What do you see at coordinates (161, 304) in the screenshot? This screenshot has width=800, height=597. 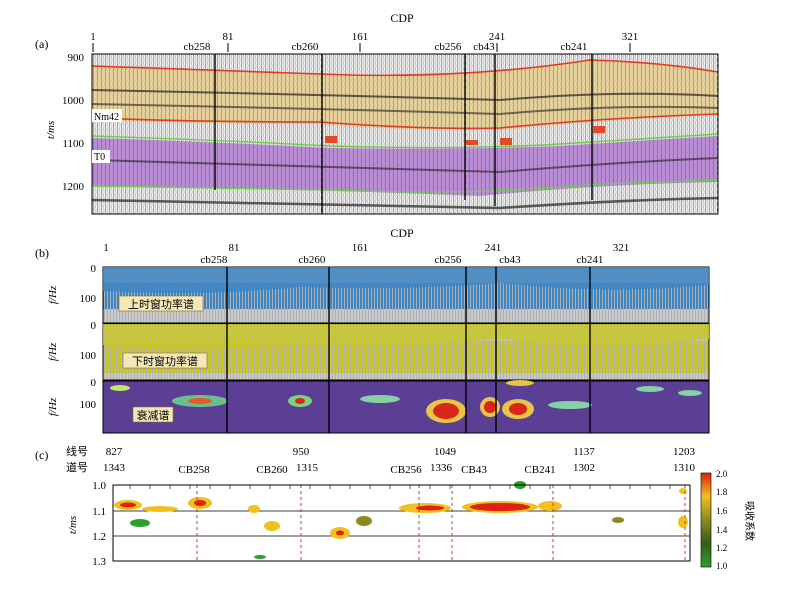 I see `subpanel-caption: 上时窗功率谱` at bounding box center [161, 304].